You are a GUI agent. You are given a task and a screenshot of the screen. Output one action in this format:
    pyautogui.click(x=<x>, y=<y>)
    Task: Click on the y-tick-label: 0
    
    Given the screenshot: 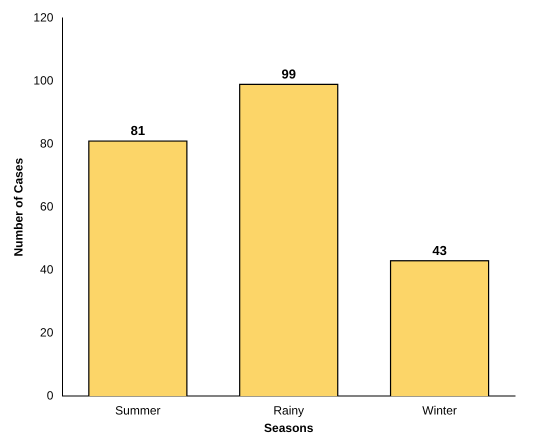 What is the action you would take?
    pyautogui.click(x=50, y=395)
    